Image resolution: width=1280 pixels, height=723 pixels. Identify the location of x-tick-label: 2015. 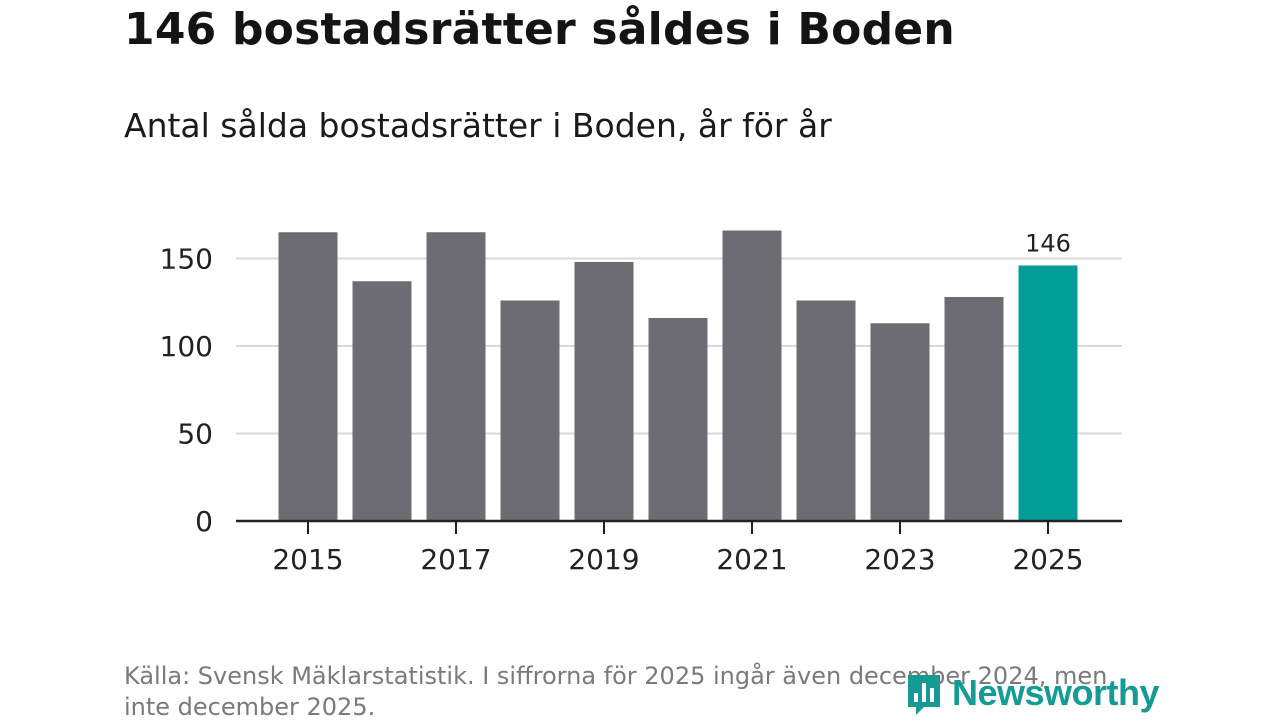
(307, 559).